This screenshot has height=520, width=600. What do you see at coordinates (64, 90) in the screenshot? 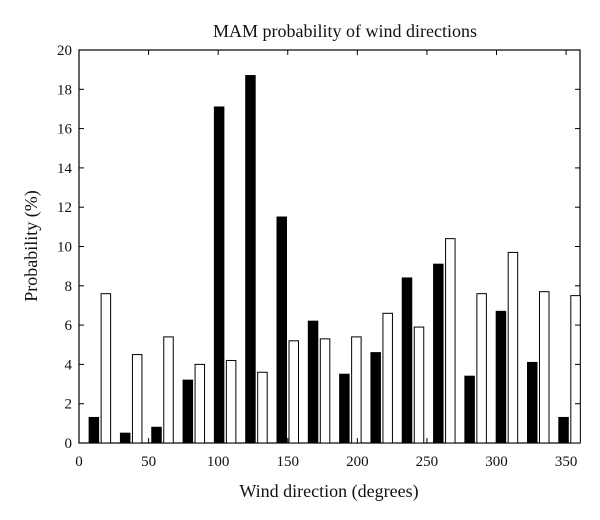
I see `y-tick-label: 18` at bounding box center [64, 90].